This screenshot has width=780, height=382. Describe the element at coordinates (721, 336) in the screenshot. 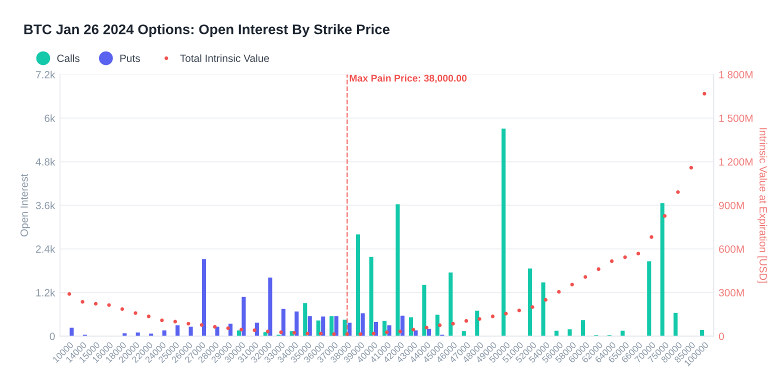

I see `y2-tick-label: 0` at that location.